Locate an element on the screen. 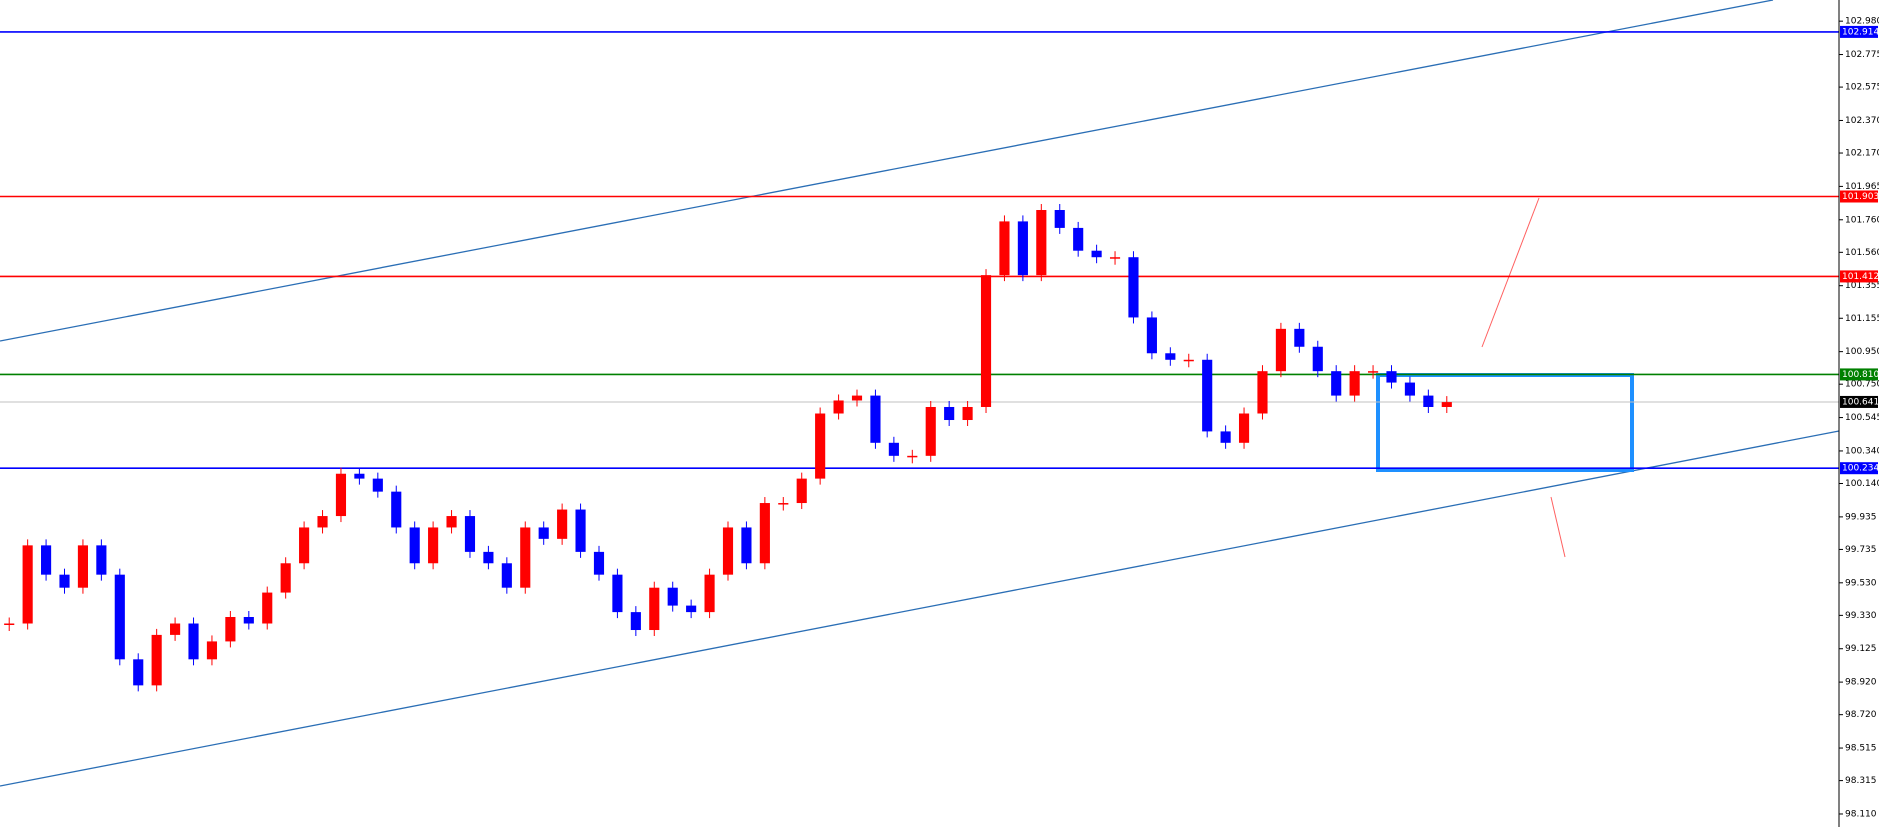 The height and width of the screenshot is (827, 1879). y-tick-label: 101.155 is located at coordinates (1862, 319).